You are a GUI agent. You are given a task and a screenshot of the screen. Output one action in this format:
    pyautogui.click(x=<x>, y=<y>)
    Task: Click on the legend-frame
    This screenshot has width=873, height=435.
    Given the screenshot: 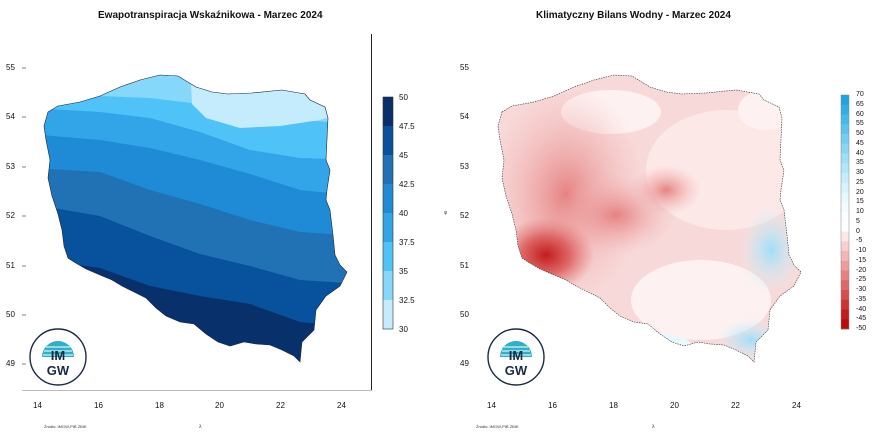 What is the action you would take?
    pyautogui.click(x=388, y=213)
    